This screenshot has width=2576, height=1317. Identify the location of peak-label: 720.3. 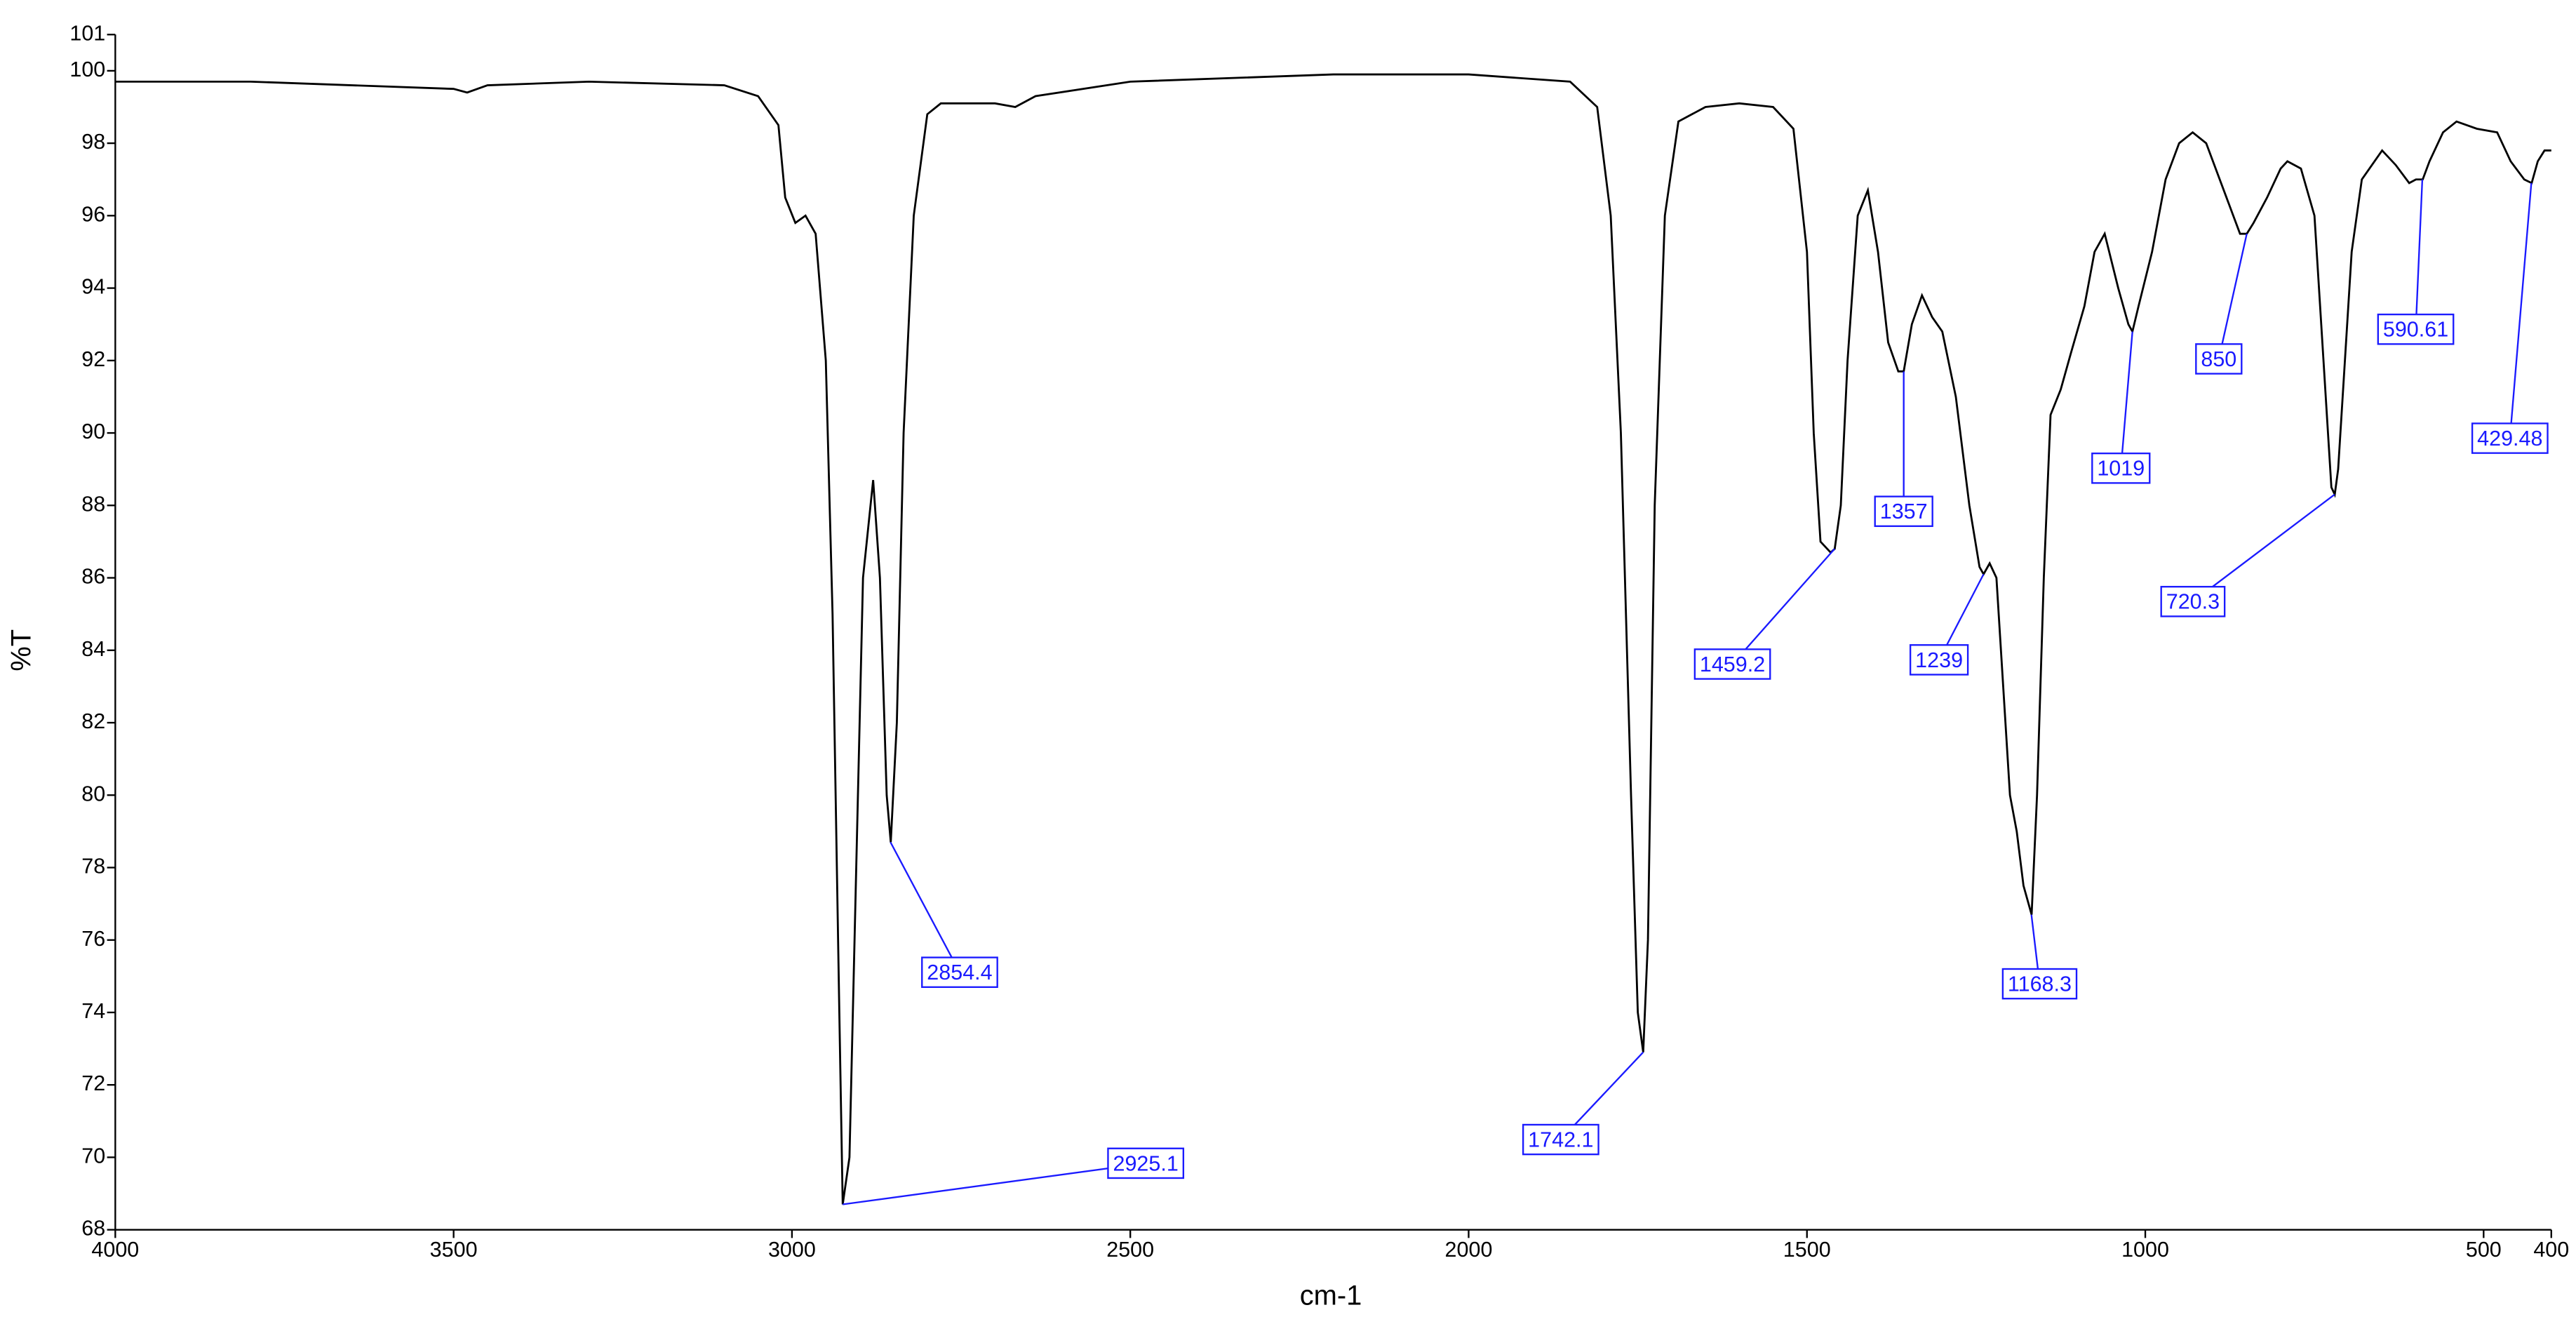
(2193, 602).